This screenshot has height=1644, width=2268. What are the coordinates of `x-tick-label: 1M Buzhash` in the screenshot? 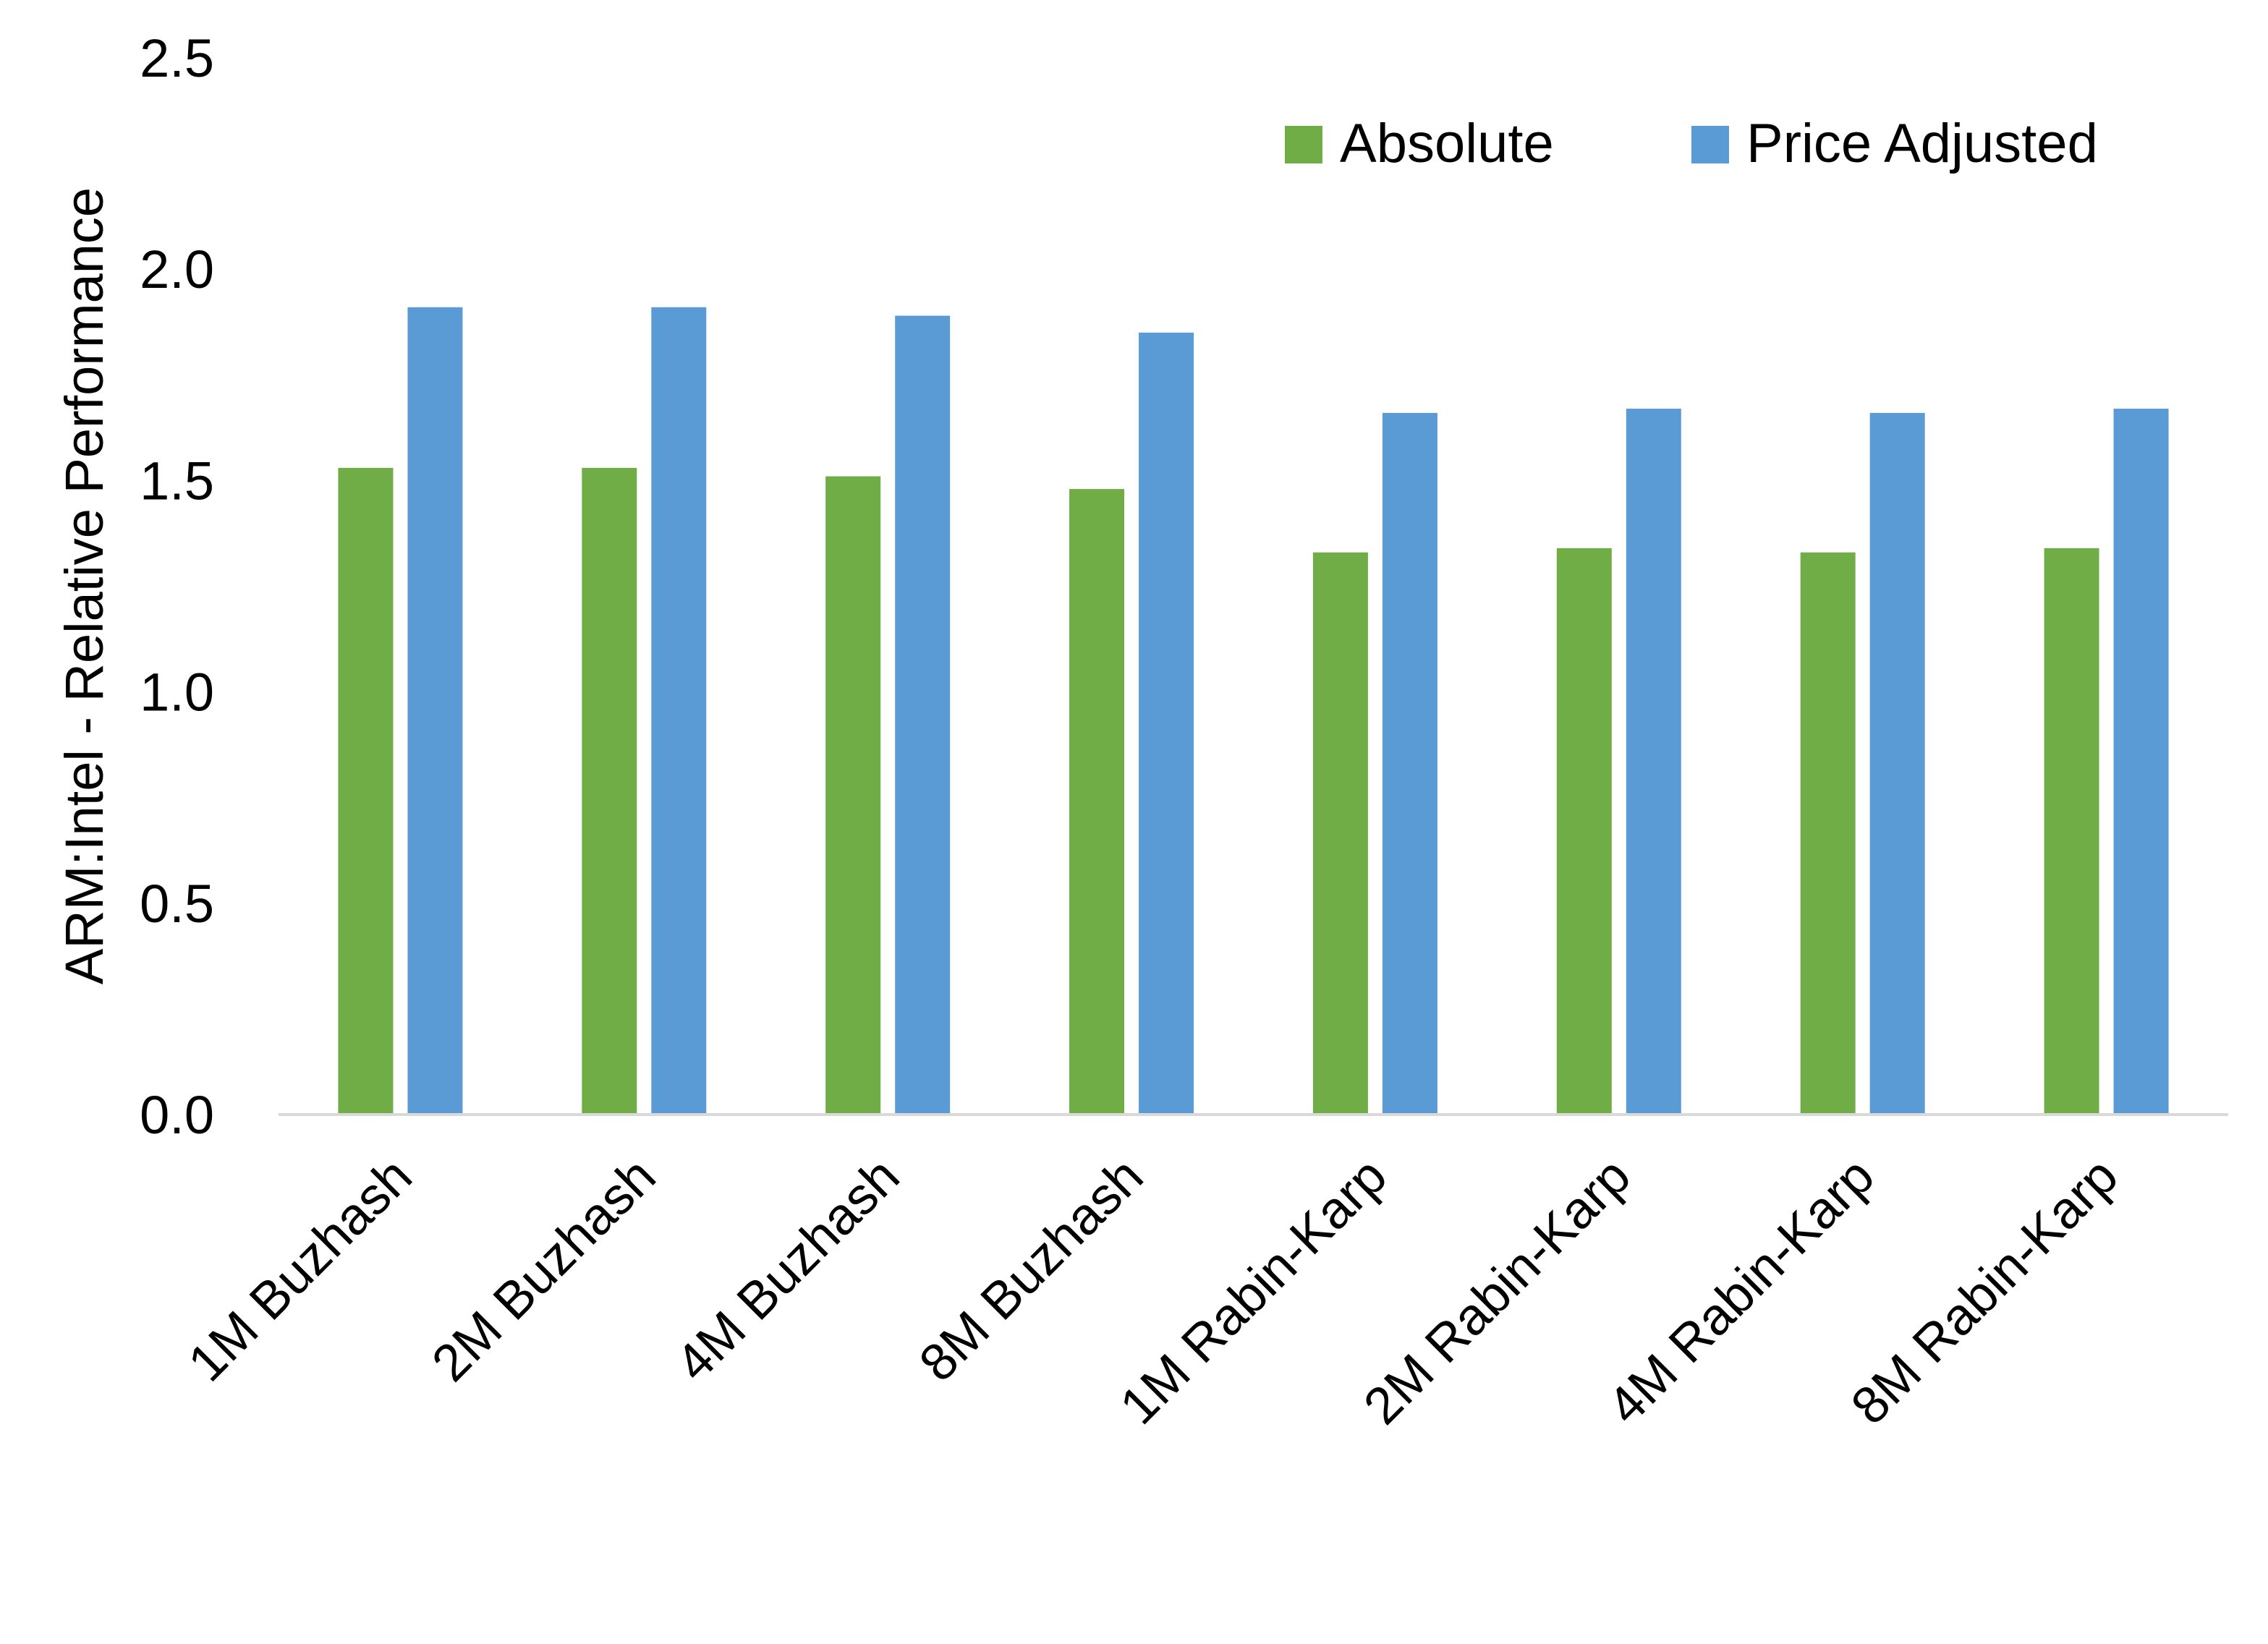 It's located at (300, 1270).